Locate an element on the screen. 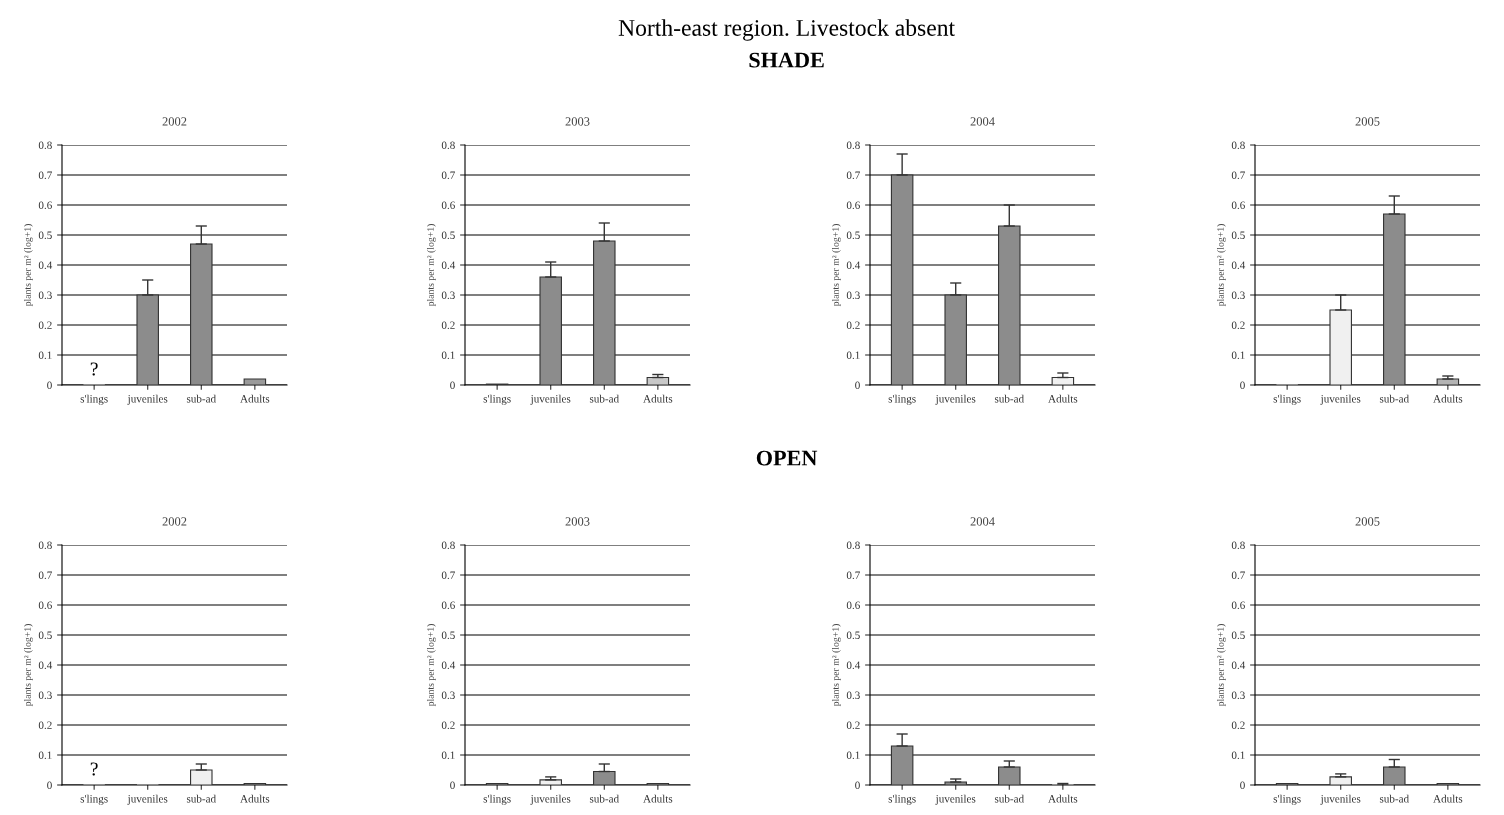  text: SHADE is located at coordinates (786, 60).